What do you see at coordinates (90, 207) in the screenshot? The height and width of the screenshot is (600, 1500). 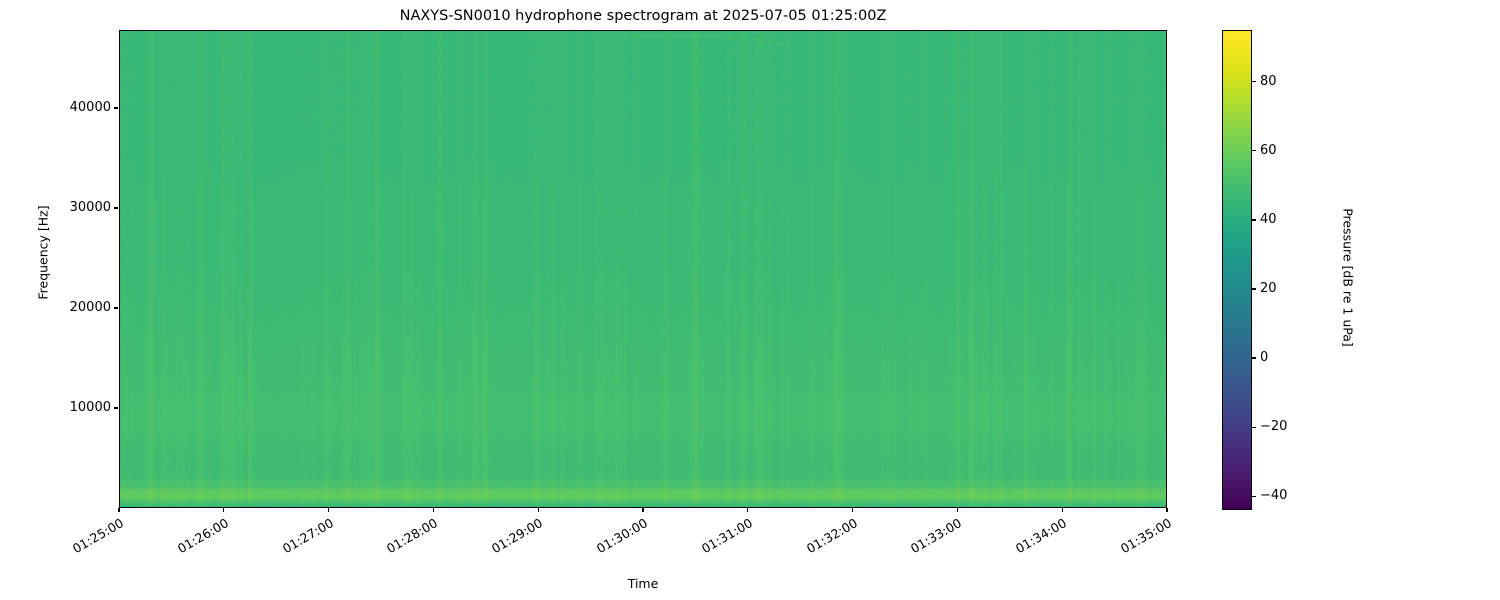 I see `y-tick-label: 30000` at bounding box center [90, 207].